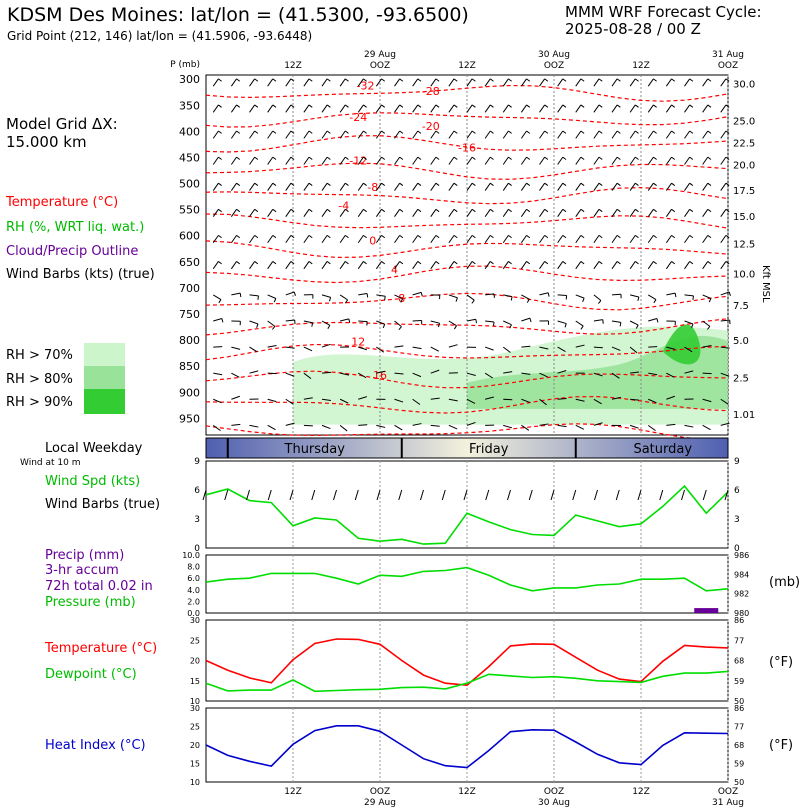 This screenshot has height=811, width=810. I want to click on rh90-label: RH > 90%, so click(39, 402).